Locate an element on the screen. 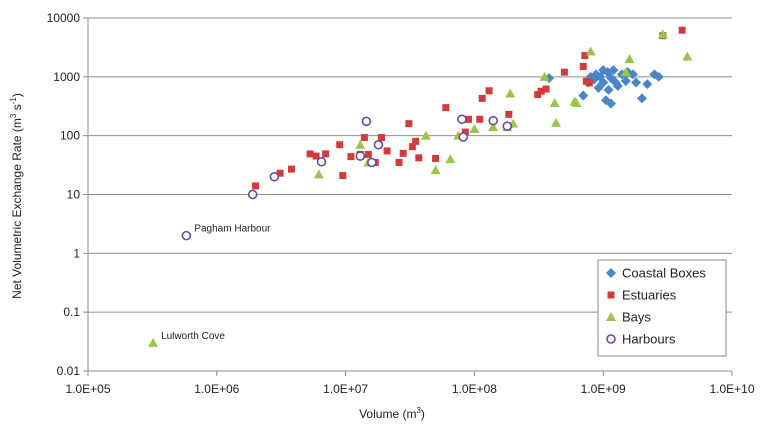 Image resolution: width=762 pixels, height=431 pixels. legend: Coastal Boxes Estuaries Bays Harbours is located at coordinates (662, 308).